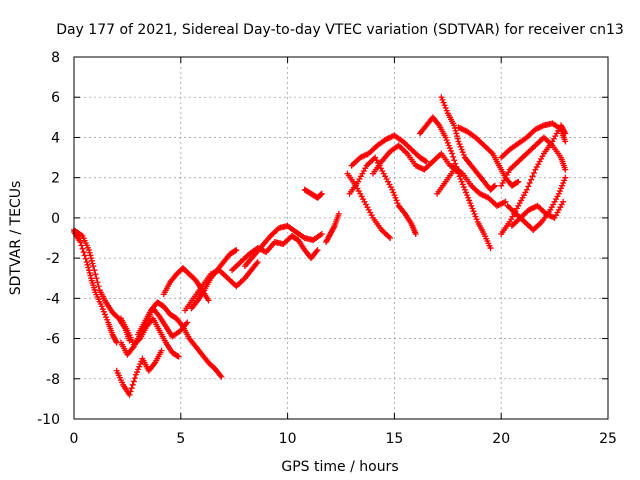 Image resolution: width=640 pixels, height=480 pixels. Describe the element at coordinates (53, 259) in the screenshot. I see `y-tick-label: -2` at that location.